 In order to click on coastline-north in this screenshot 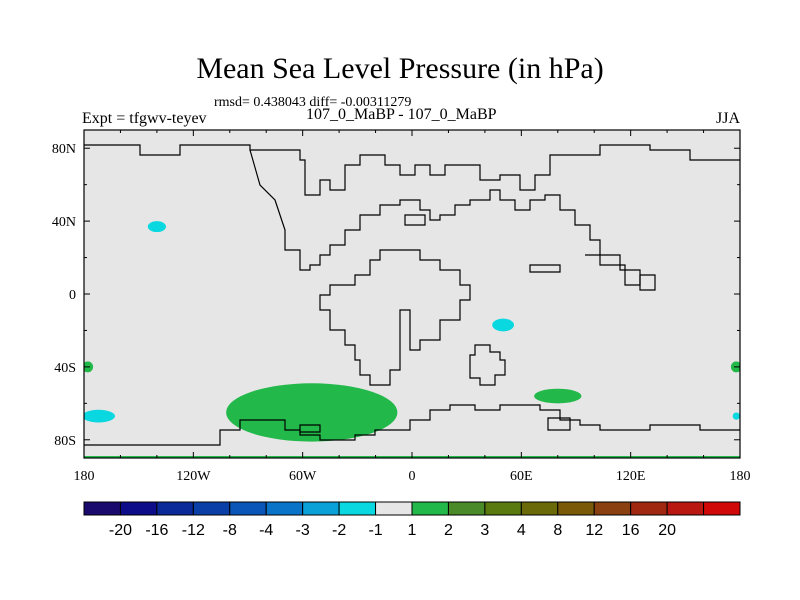, I will do `click(412, 170)`.